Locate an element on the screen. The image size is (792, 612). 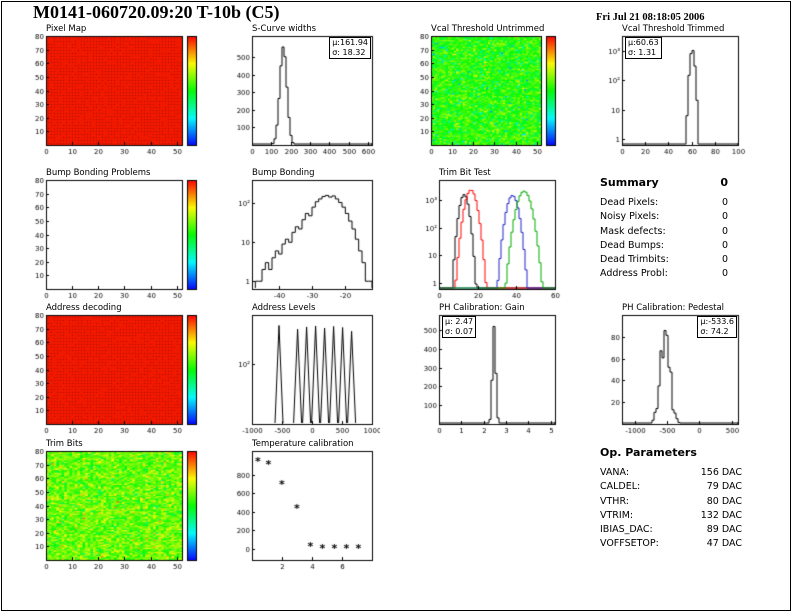
stat-mu: μ:-533.6 is located at coordinates (717, 321).